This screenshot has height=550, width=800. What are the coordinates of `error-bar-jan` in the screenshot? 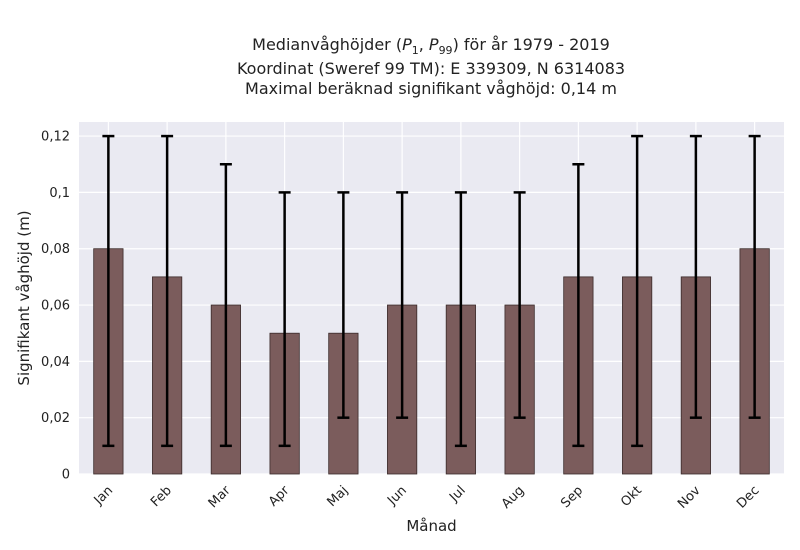 It's located at (108, 291).